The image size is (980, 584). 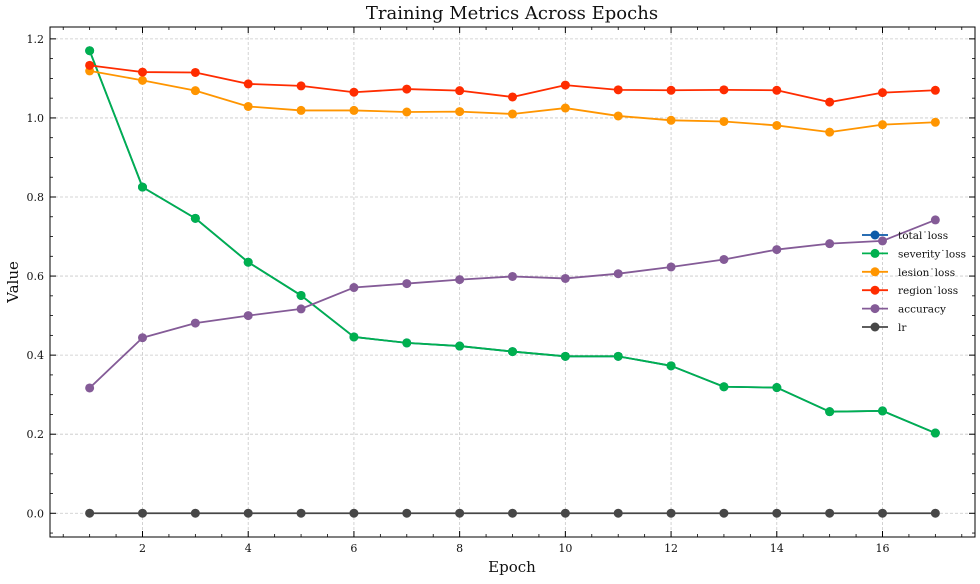 I want to click on x-tick-label: 6, so click(x=353, y=548).